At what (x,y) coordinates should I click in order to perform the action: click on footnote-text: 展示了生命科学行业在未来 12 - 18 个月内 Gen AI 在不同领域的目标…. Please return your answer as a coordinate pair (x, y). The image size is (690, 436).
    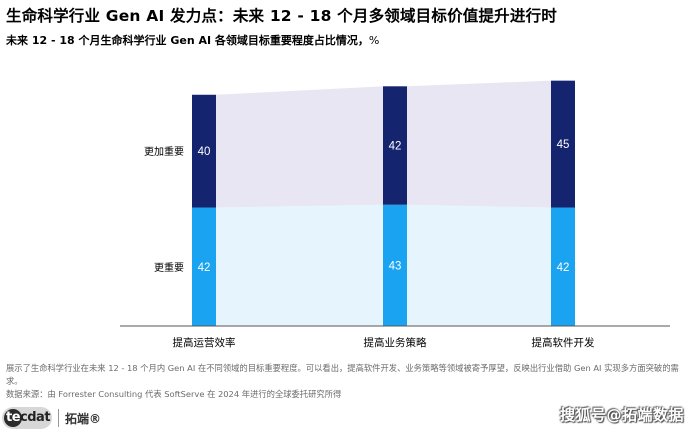
    Looking at the image, I should click on (342, 374).